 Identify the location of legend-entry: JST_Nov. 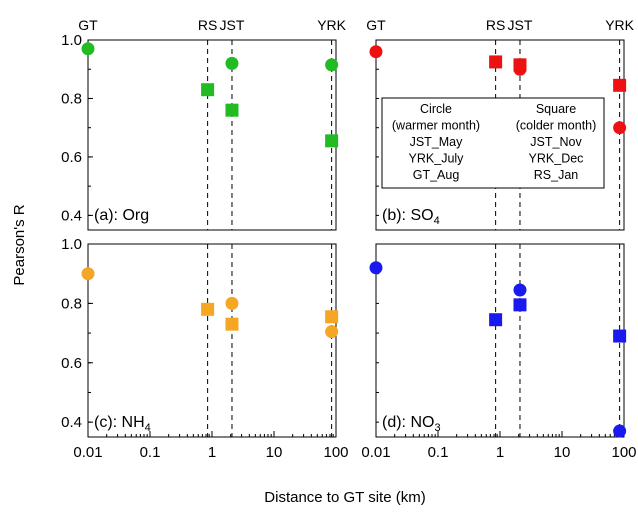
(556, 142).